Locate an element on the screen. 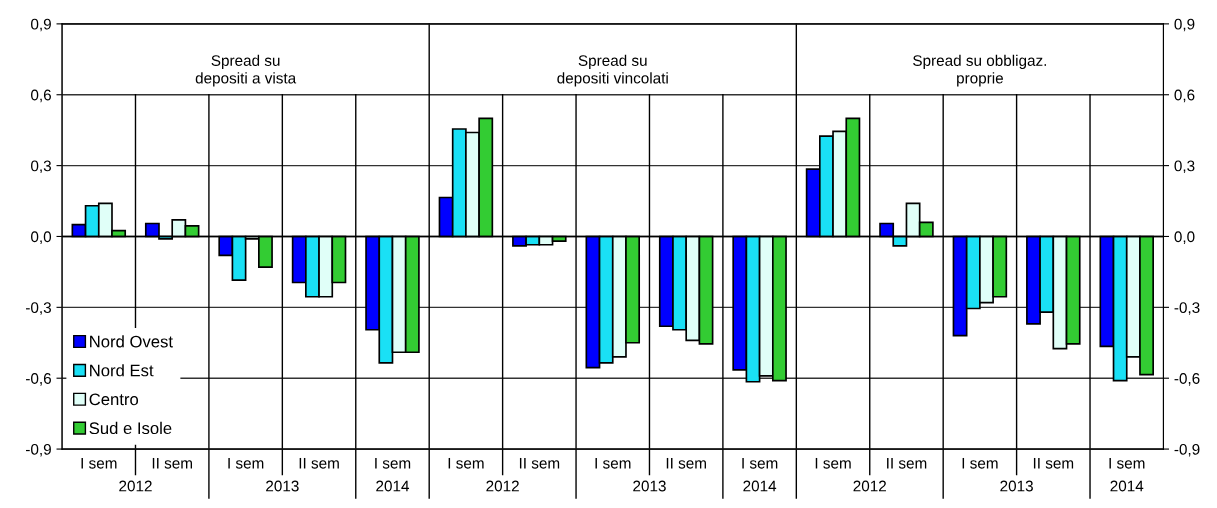 The width and height of the screenshot is (1217, 508). y-tick-label: -0,9 is located at coordinates (38, 450).